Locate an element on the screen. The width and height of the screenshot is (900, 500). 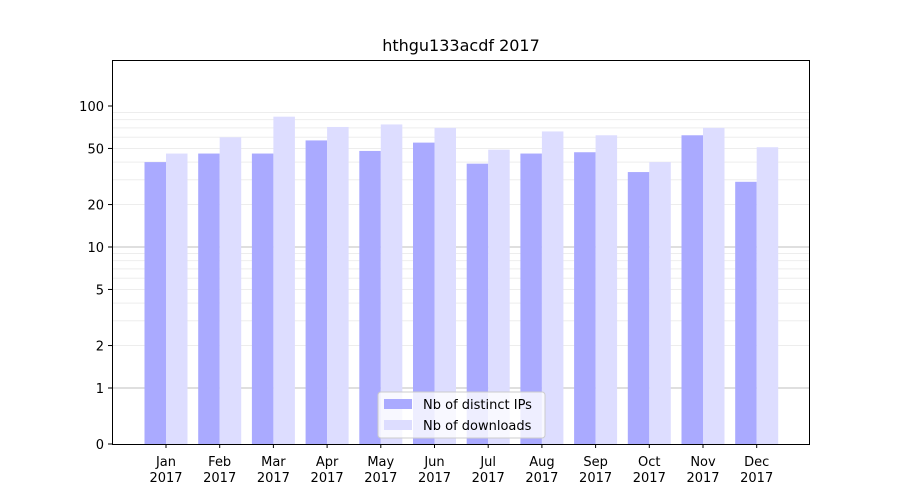
x-tick-label: Jun is located at coordinates (433, 462).